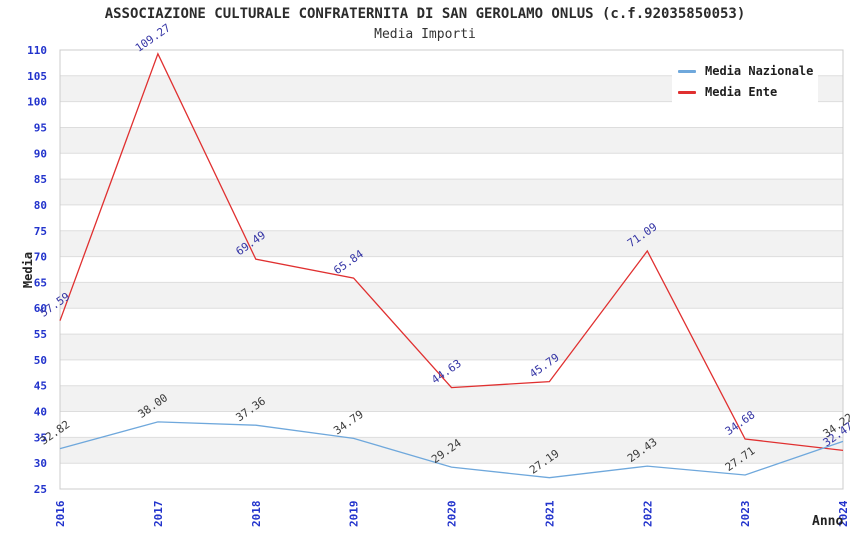 The width and height of the screenshot is (850, 550). Describe the element at coordinates (40, 437) in the screenshot. I see `y-tick-label: 35` at that location.